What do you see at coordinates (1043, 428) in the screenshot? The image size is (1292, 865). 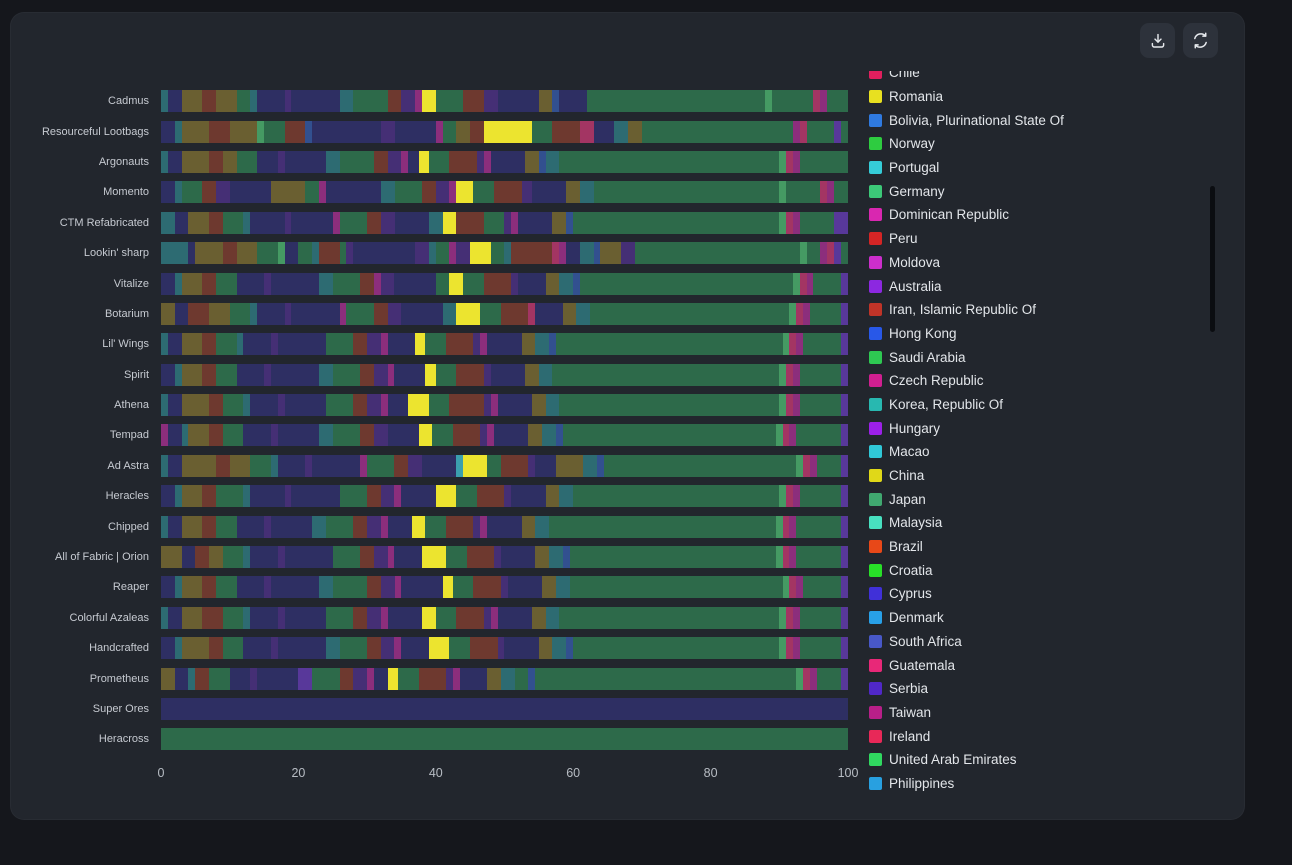 I see `legend-item: Hungary` at bounding box center [1043, 428].